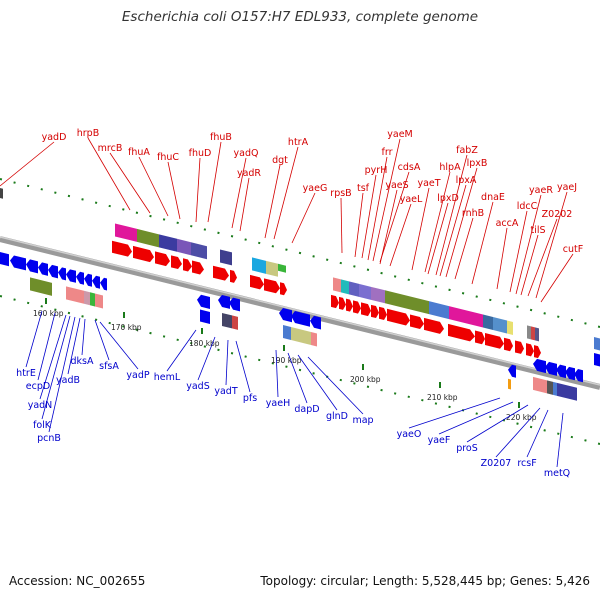  Describe the element at coordinates (567, 187) in the screenshot. I see `gene-label-yaeJ: yaeJ` at that location.